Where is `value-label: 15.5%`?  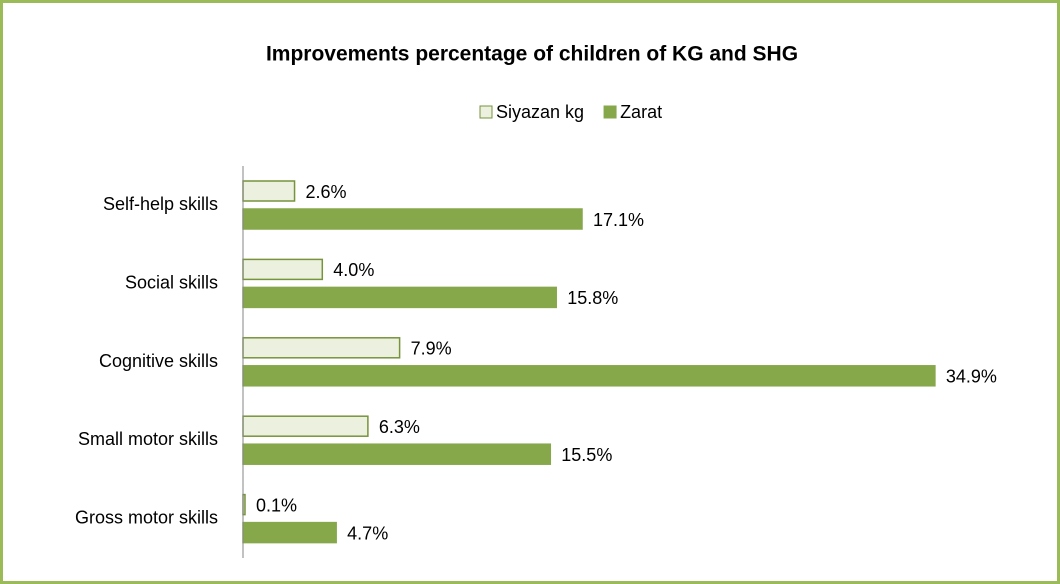
value-label: 15.5% is located at coordinates (586, 455).